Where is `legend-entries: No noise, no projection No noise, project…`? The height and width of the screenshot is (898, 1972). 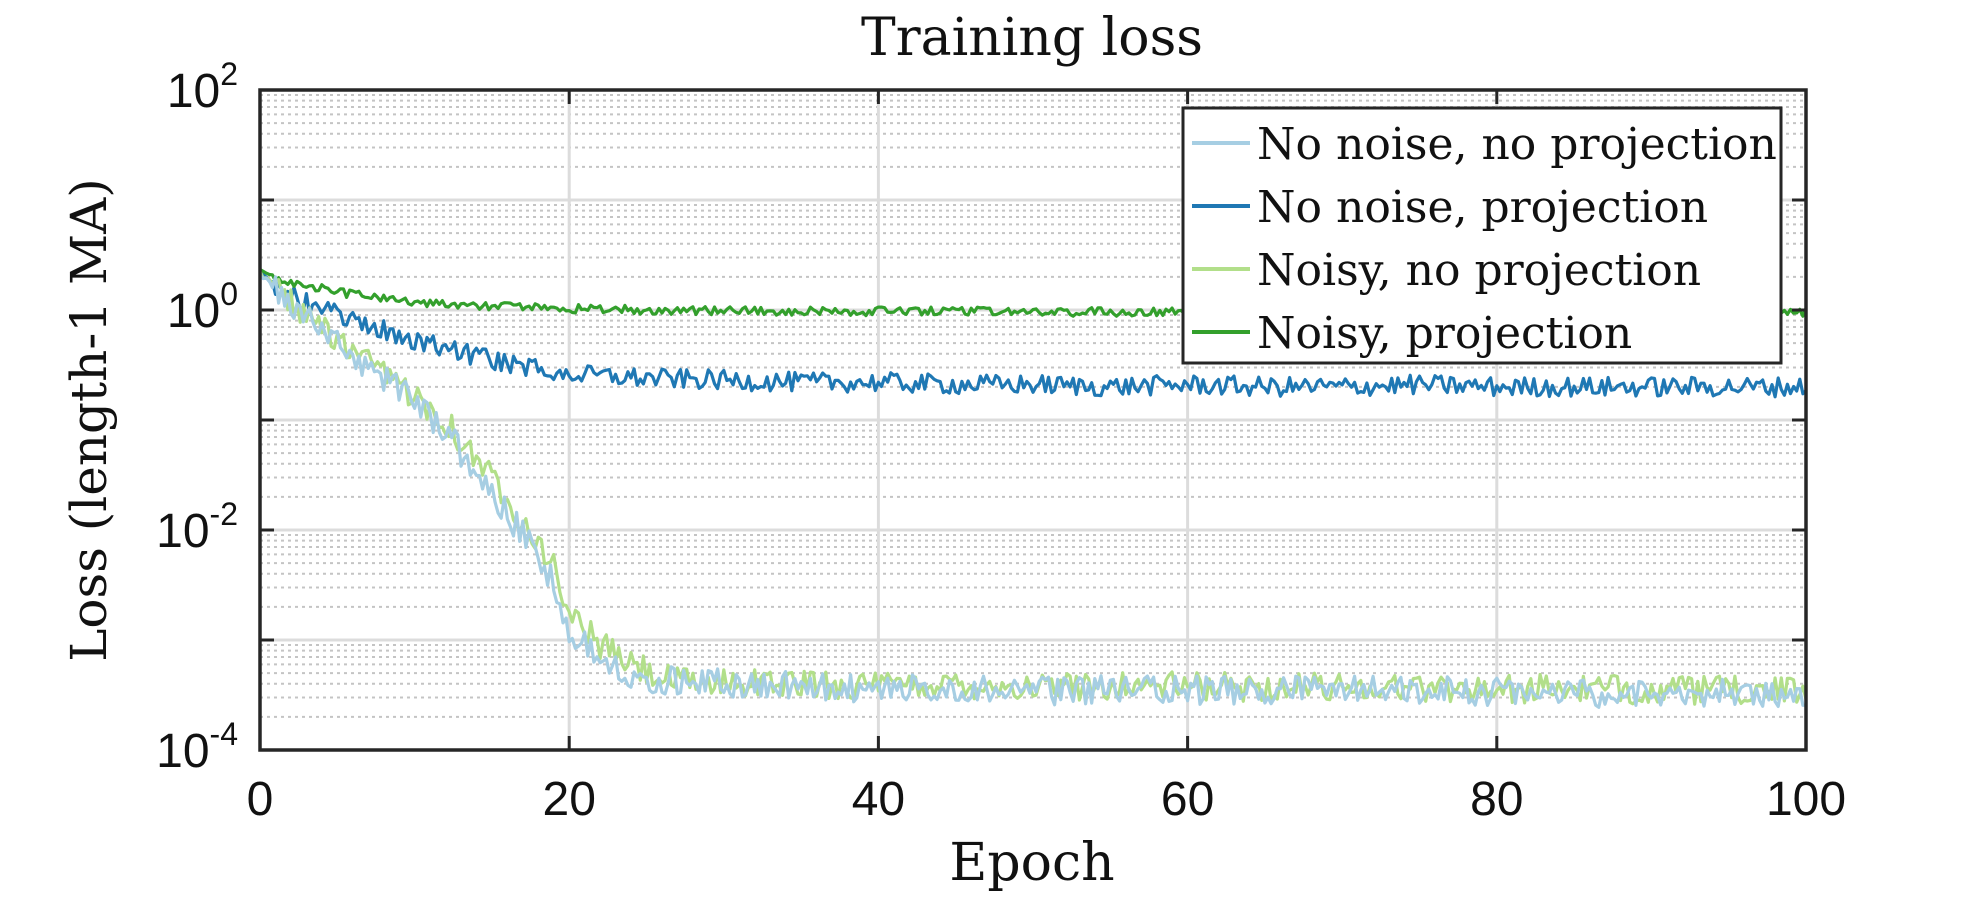
legend-entries: No noise, no projection No noise, project… is located at coordinates (1484, 239).